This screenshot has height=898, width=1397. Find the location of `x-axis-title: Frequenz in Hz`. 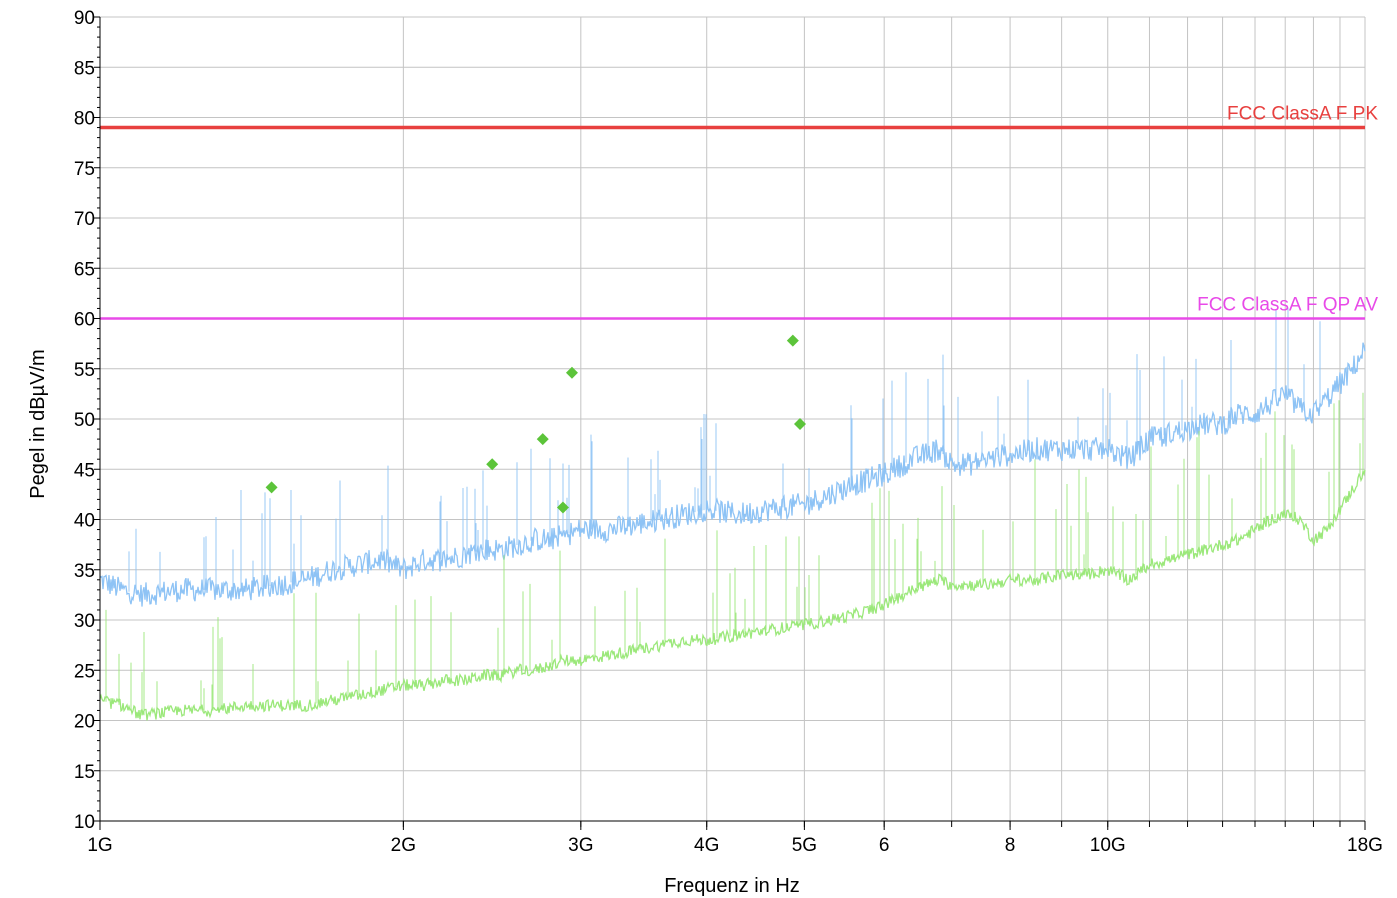

x-axis-title: Frequenz in Hz is located at coordinates (732, 886).